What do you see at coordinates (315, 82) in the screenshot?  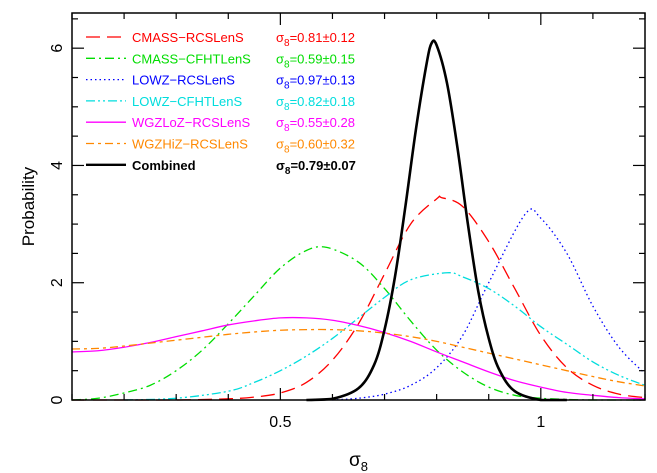 I see `legend-result: σ8=0.97±0.13` at bounding box center [315, 82].